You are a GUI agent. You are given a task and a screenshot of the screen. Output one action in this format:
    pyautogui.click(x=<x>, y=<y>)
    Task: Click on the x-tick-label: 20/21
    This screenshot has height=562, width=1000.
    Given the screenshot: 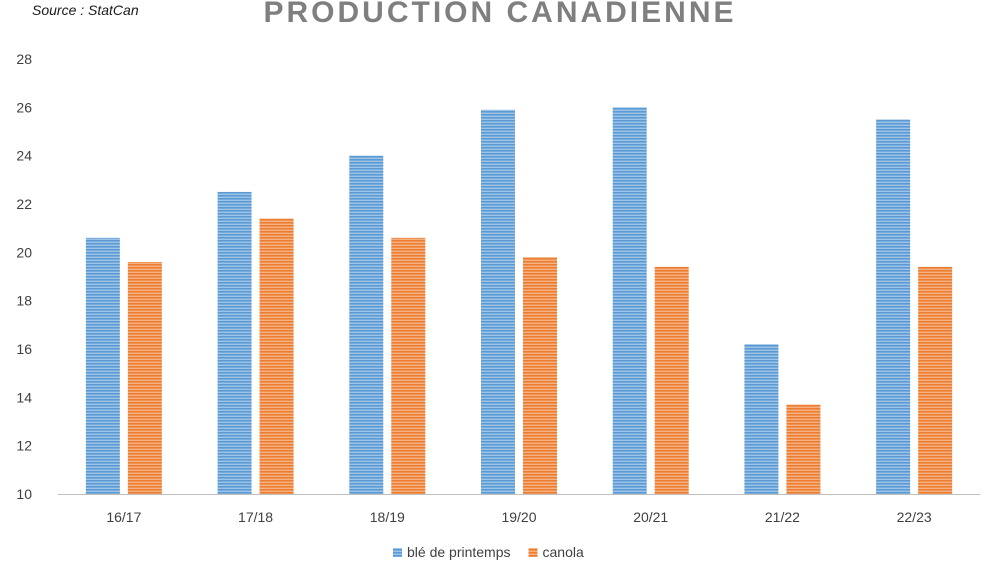 What is the action you would take?
    pyautogui.click(x=650, y=517)
    